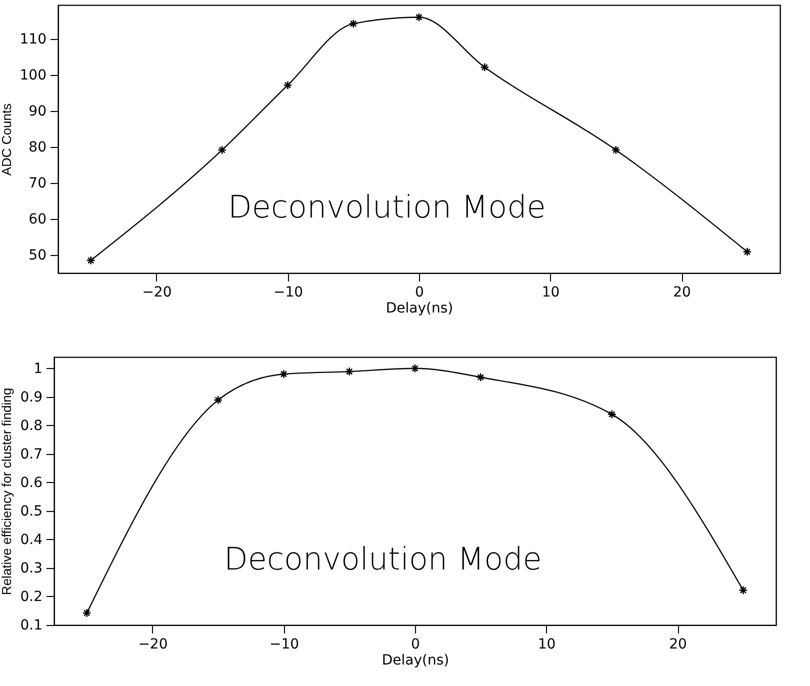 This screenshot has height=686, width=810. I want to click on y-tick-label: 0.9, so click(31, 397).